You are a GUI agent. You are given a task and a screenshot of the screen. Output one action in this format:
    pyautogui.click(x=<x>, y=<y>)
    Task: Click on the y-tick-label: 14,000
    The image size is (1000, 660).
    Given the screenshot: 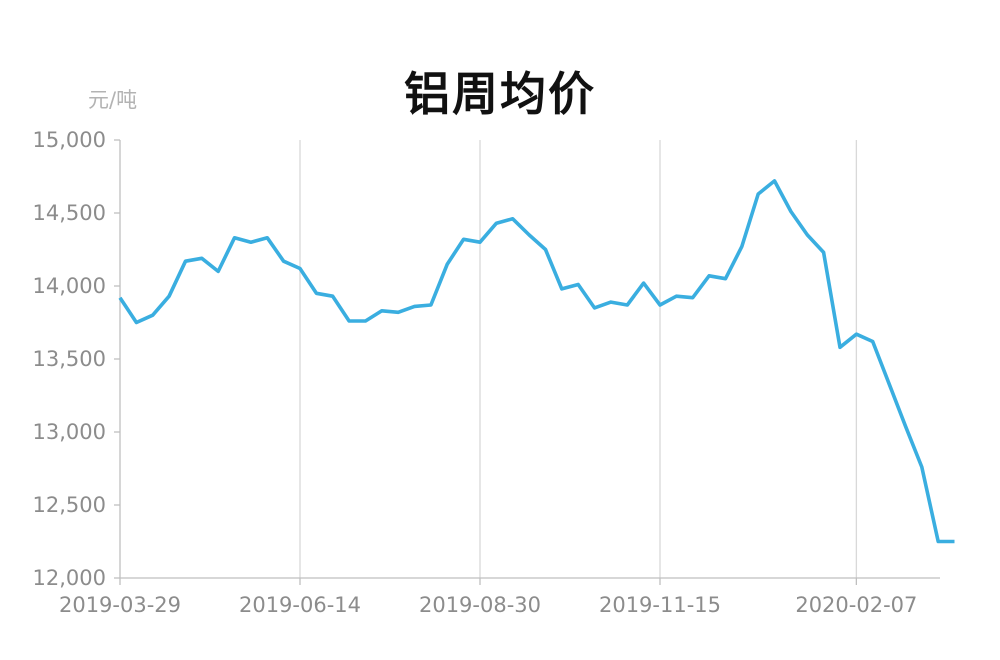 What is the action you would take?
    pyautogui.click(x=69, y=286)
    